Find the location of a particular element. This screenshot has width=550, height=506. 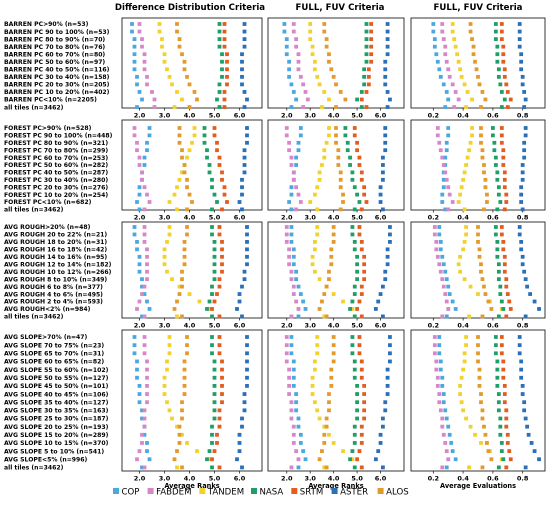

x-tick-label: 4.0 is located at coordinates (190, 326).